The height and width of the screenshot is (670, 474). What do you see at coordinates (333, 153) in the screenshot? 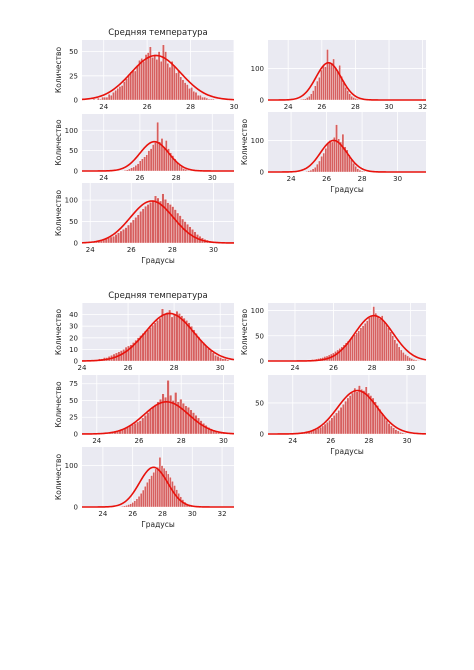
I see `histogram-panel: 24 26 28 30 0 100 Градусы Количество` at bounding box center [333, 153].